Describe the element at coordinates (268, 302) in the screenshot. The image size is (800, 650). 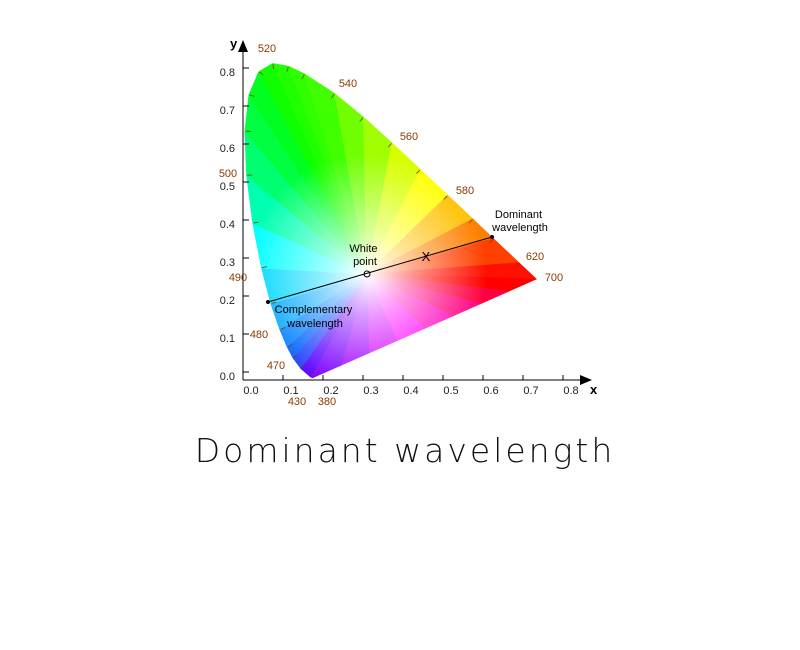
I see `complementary-point` at that location.